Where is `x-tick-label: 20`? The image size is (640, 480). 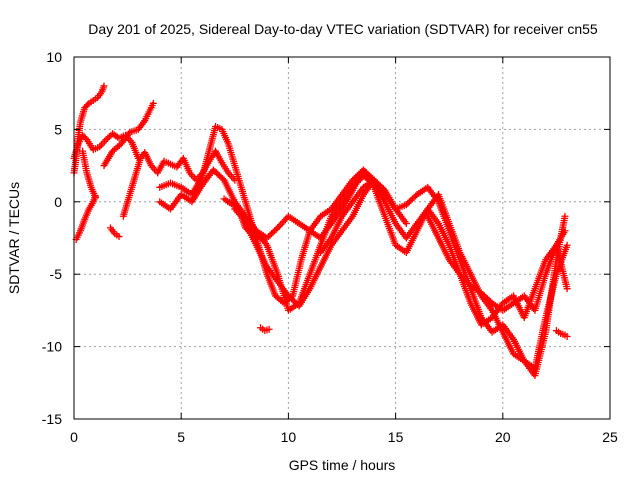 x-tick-label: 20 is located at coordinates (503, 437).